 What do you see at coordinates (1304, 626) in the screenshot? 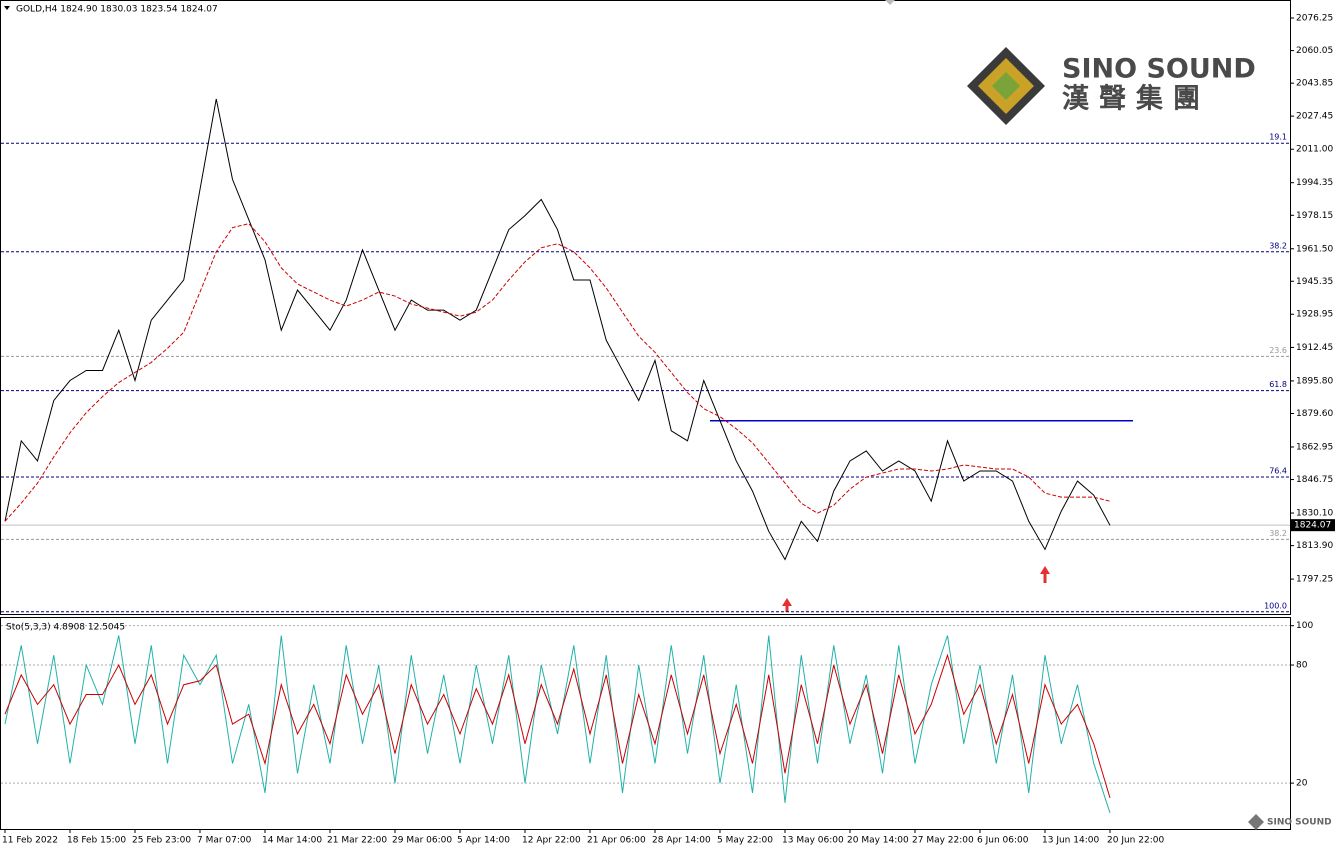
I see `y-tick-label: 100` at bounding box center [1304, 626].